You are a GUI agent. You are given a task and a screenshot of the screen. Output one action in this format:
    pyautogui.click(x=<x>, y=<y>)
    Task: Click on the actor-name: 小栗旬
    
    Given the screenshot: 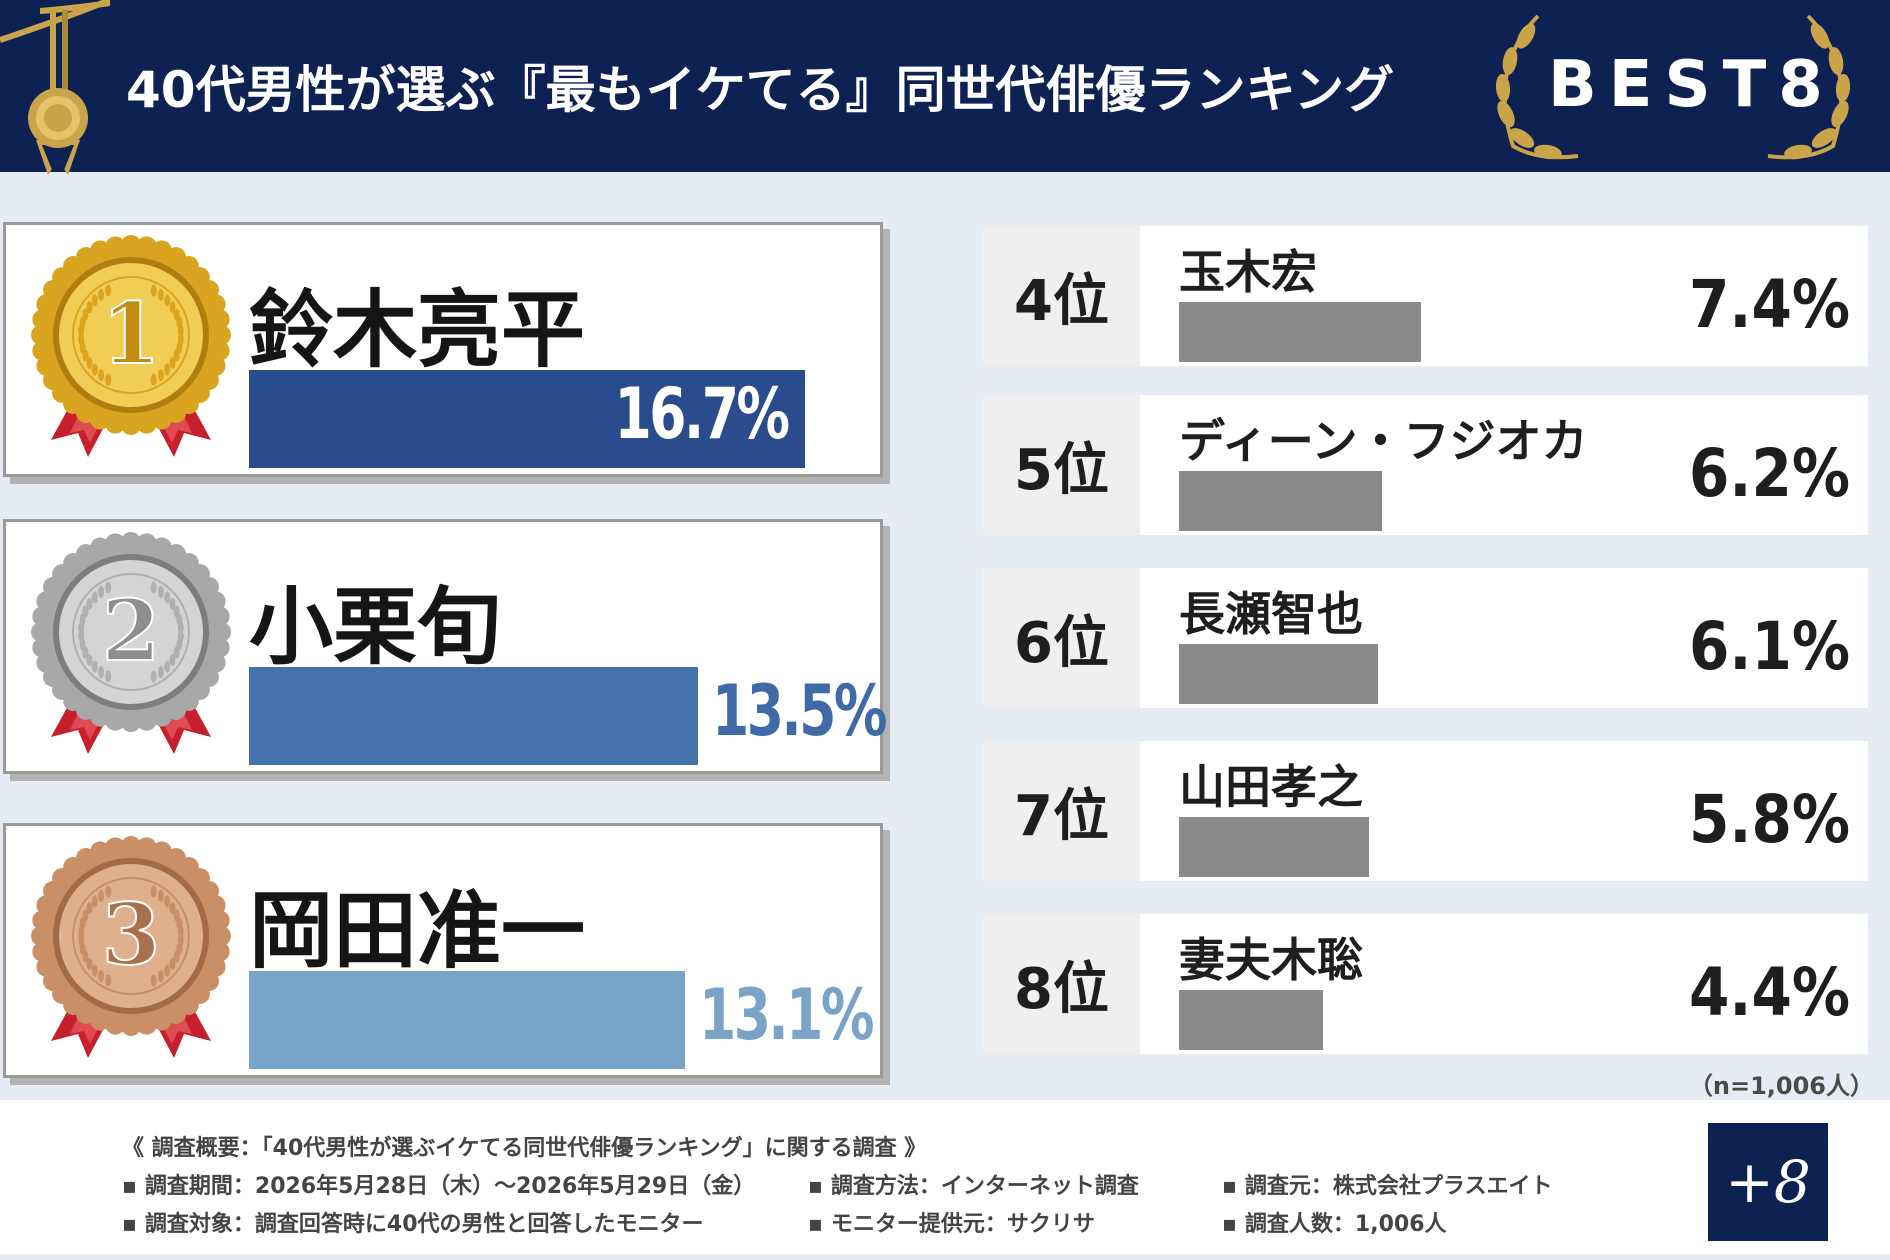 What is the action you would take?
    pyautogui.click(x=375, y=627)
    